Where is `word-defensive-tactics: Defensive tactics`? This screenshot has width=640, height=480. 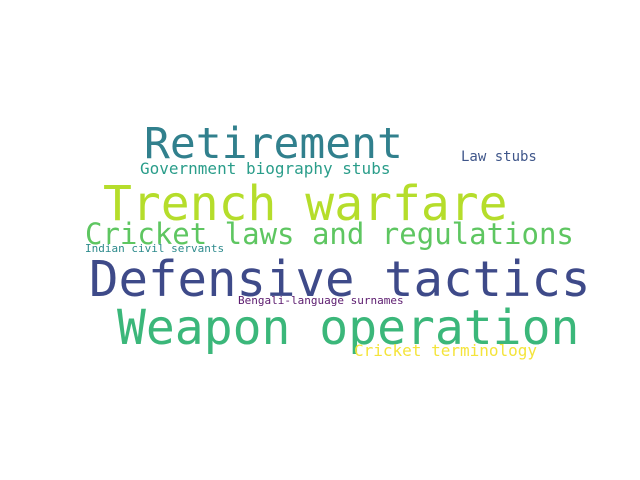
word-defensive-tactics: Defensive tactics is located at coordinates (340, 279).